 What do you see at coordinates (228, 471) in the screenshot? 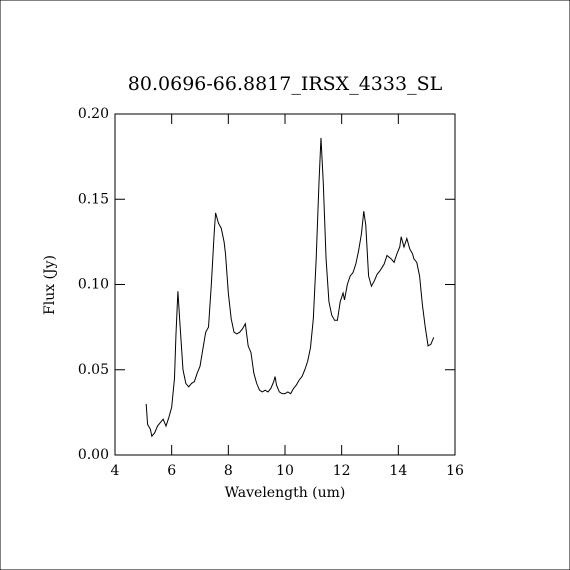
I see `x-tick-label: 8` at bounding box center [228, 471].